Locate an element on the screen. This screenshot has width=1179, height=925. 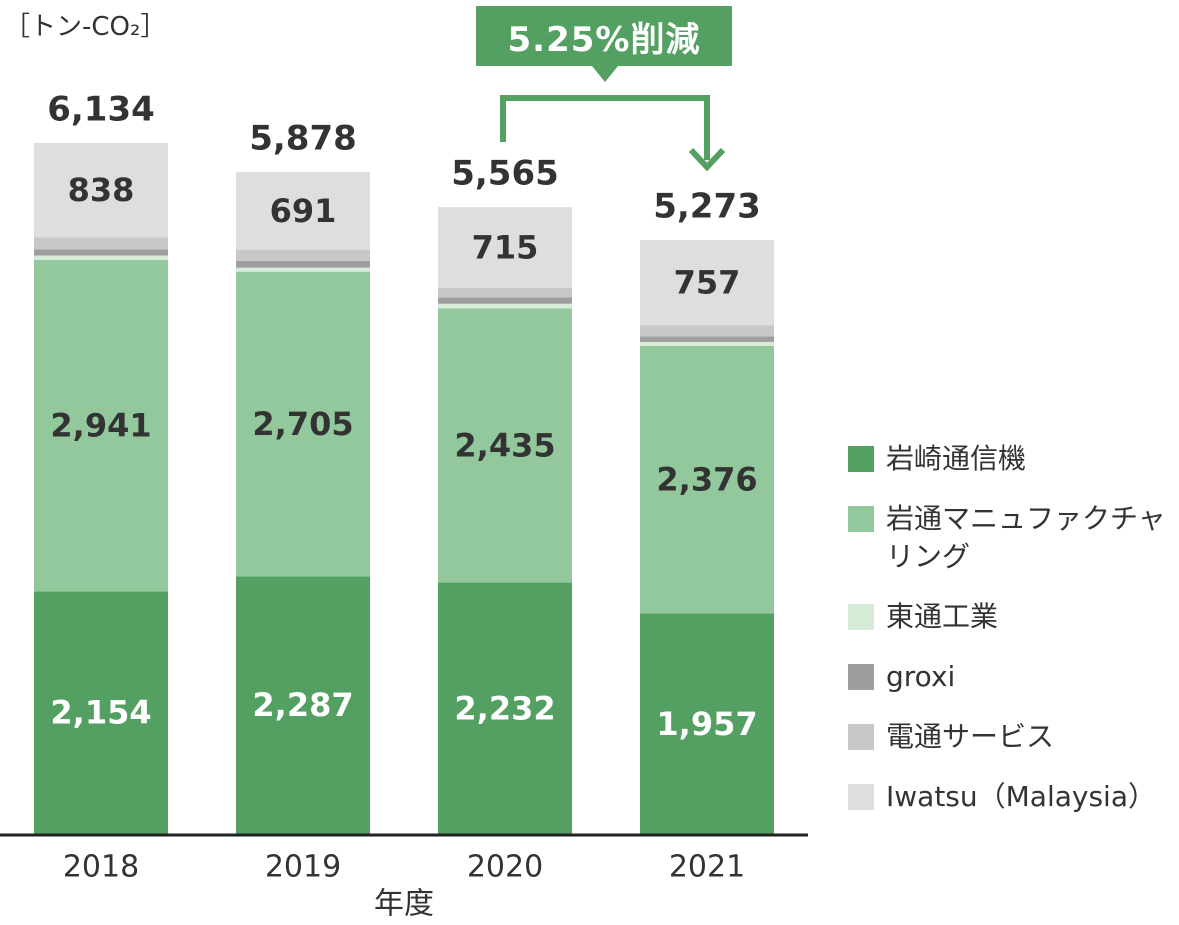
data-label: 757 is located at coordinates (707, 283).